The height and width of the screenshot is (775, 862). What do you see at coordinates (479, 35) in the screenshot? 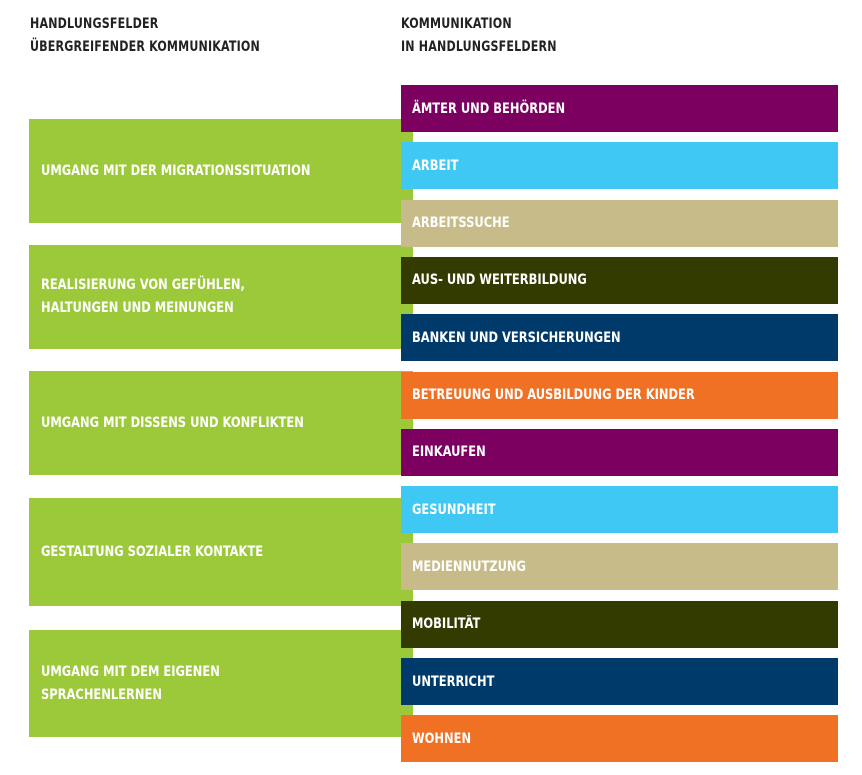
I see `right-column-header: KOMMUNIKATION IN HANDLUNGSFELDERN` at bounding box center [479, 35].